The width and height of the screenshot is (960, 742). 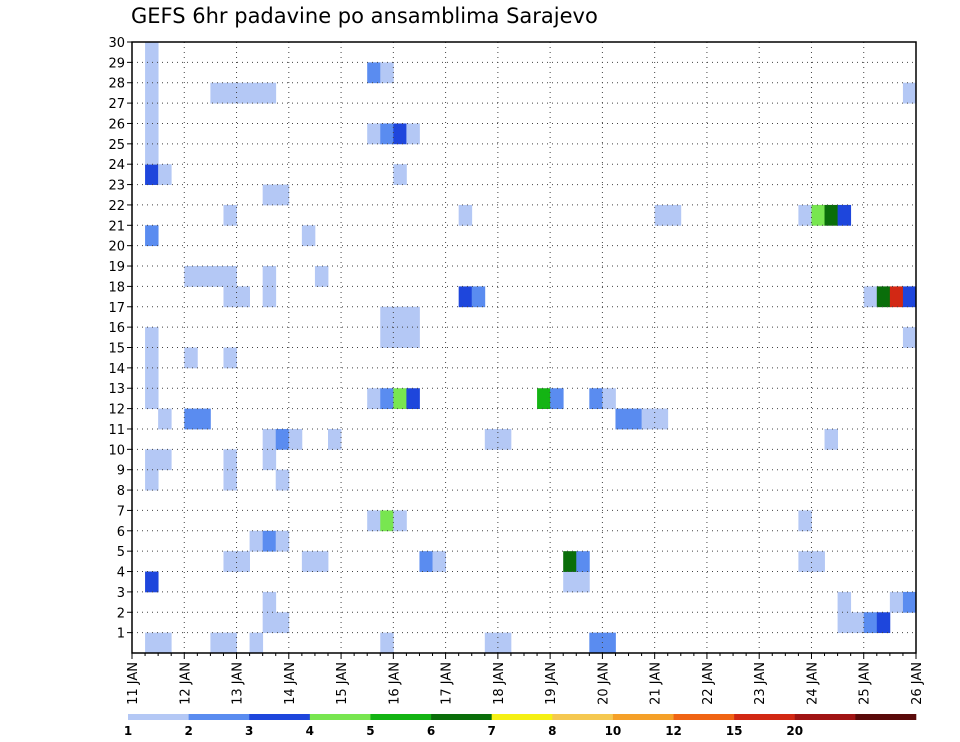 I want to click on legend-label: 5, so click(x=370, y=731).